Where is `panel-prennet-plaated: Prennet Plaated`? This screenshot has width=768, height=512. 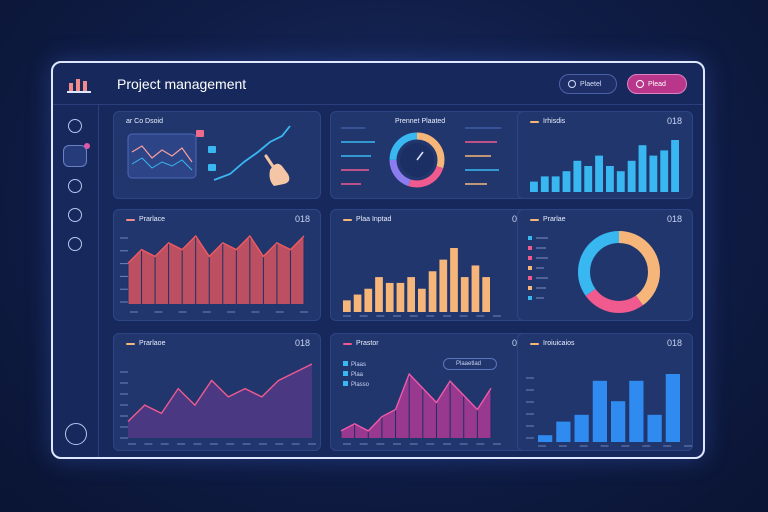 panel-prennet-plaated: Prennet Plaated is located at coordinates (434, 155).